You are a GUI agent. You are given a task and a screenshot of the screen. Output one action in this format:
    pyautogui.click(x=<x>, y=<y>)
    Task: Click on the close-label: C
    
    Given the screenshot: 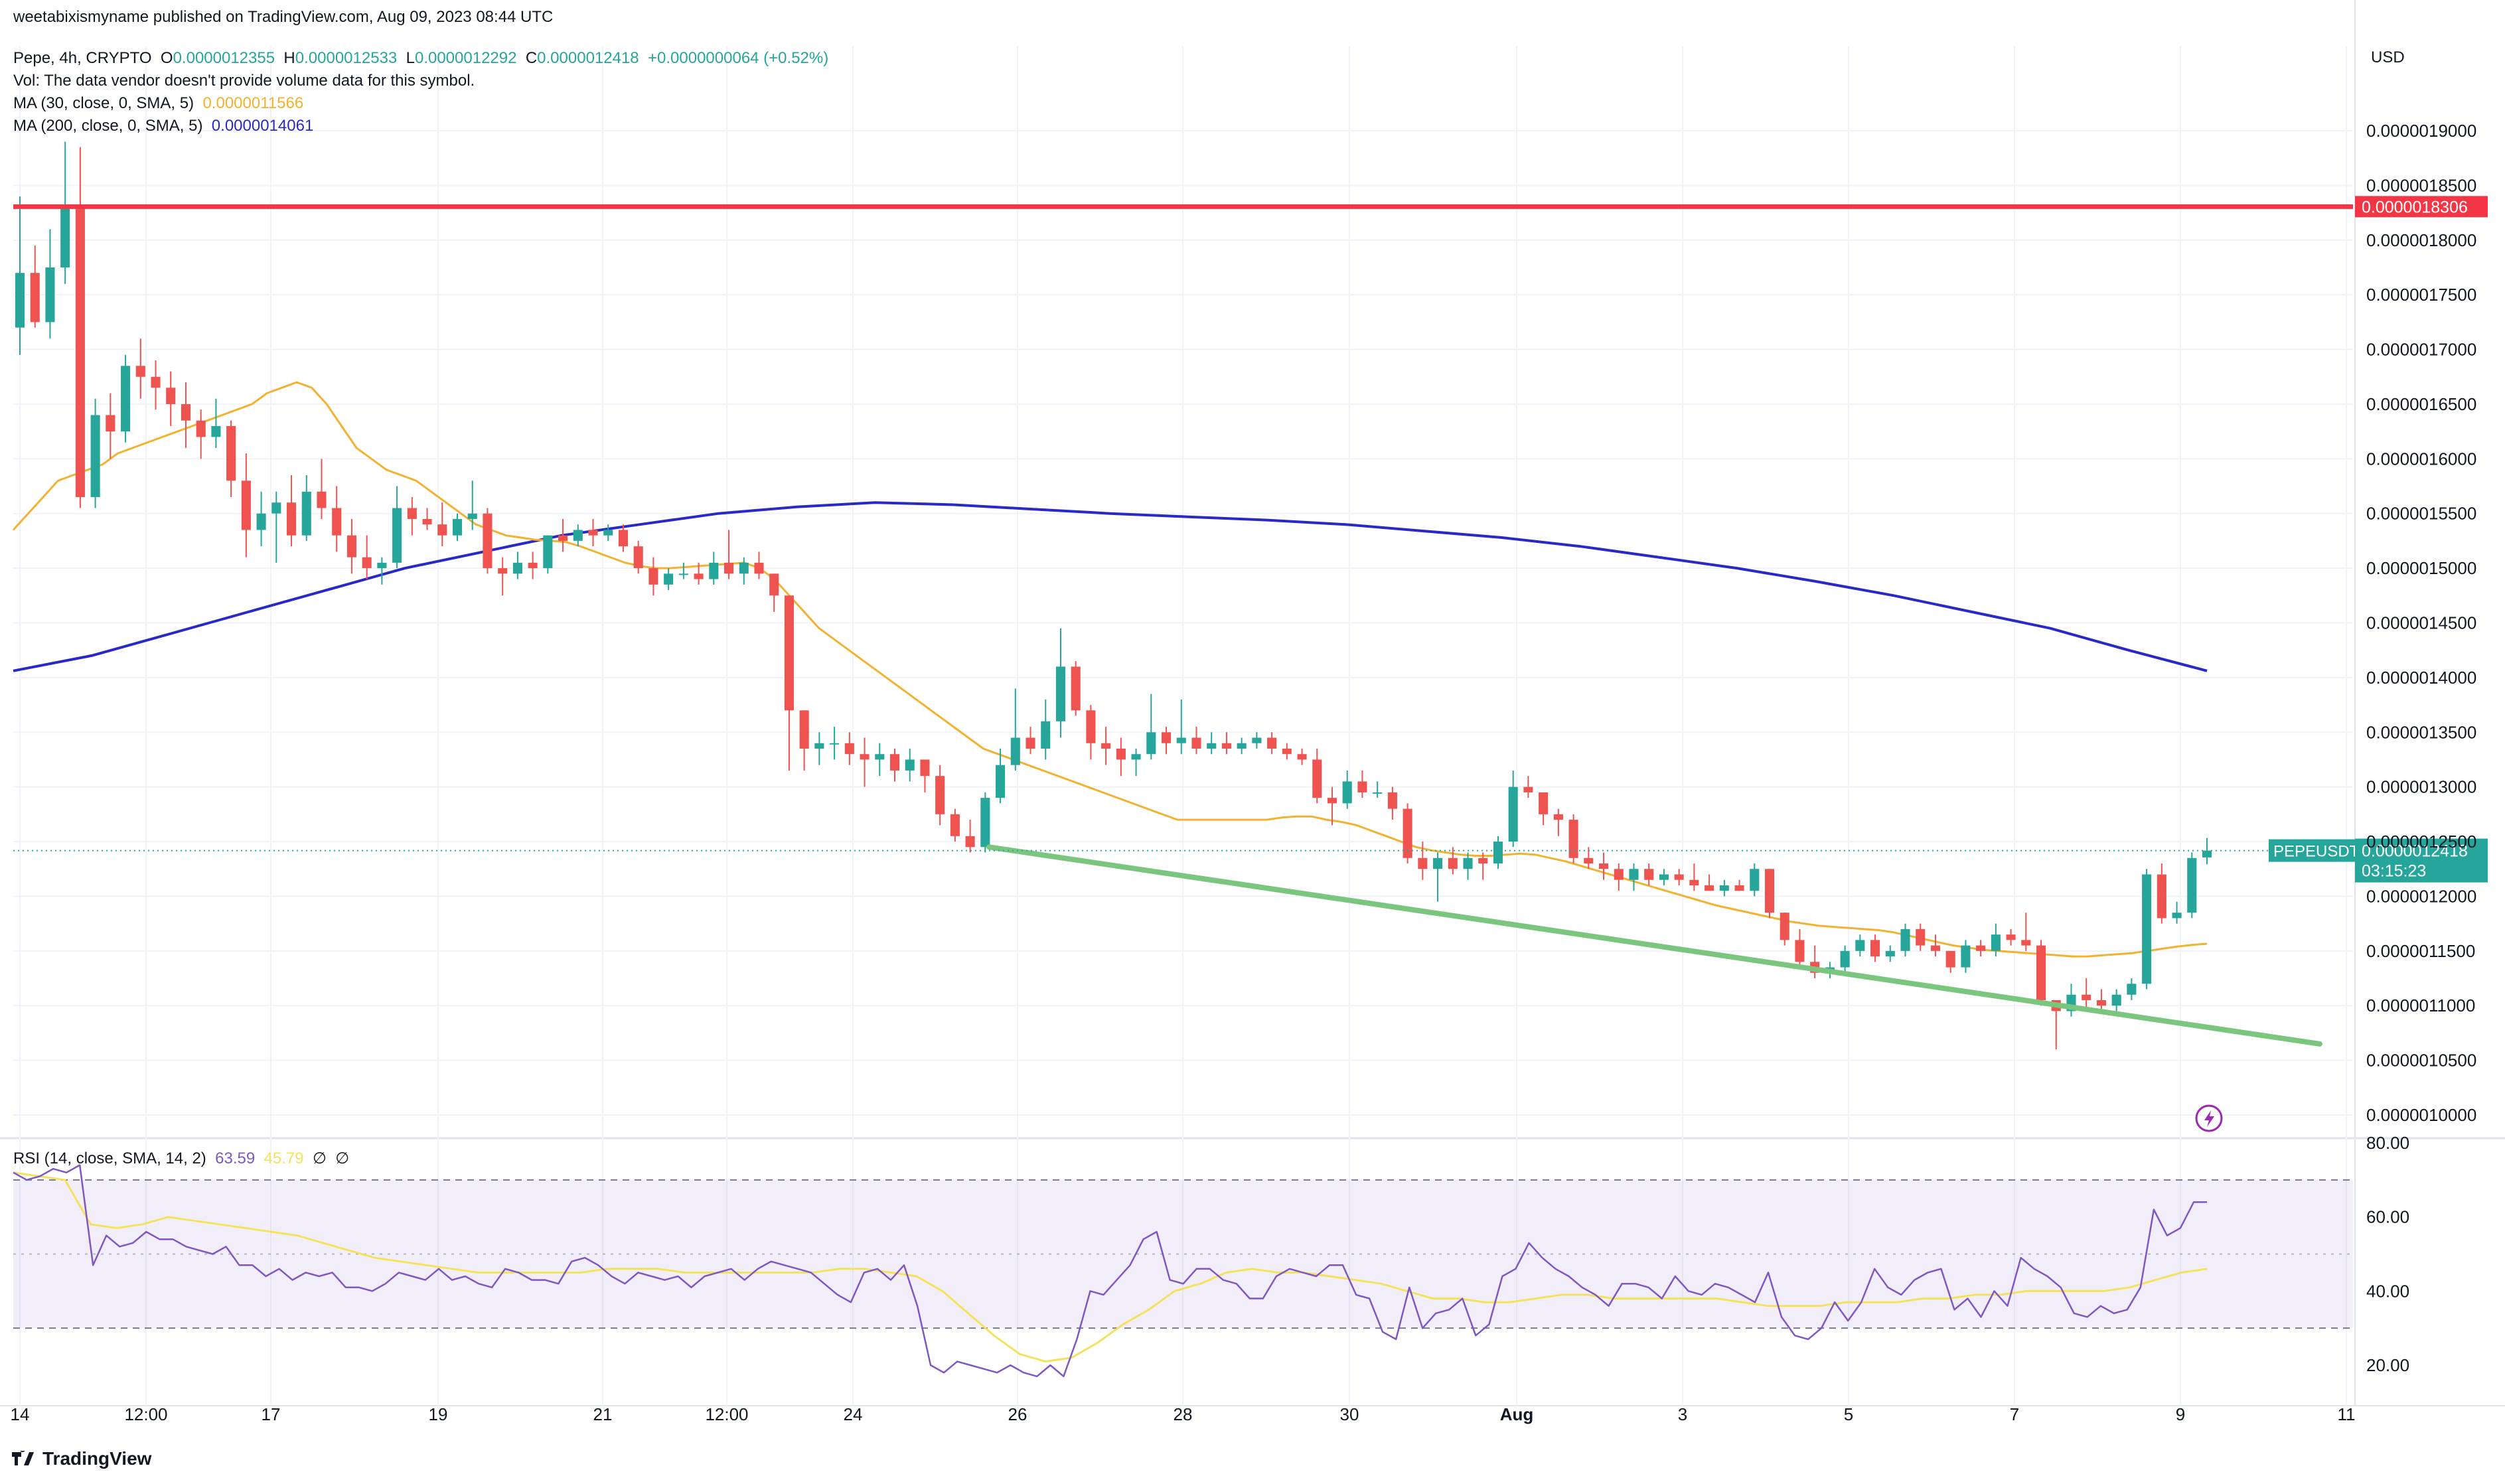 What is the action you would take?
    pyautogui.click(x=532, y=58)
    